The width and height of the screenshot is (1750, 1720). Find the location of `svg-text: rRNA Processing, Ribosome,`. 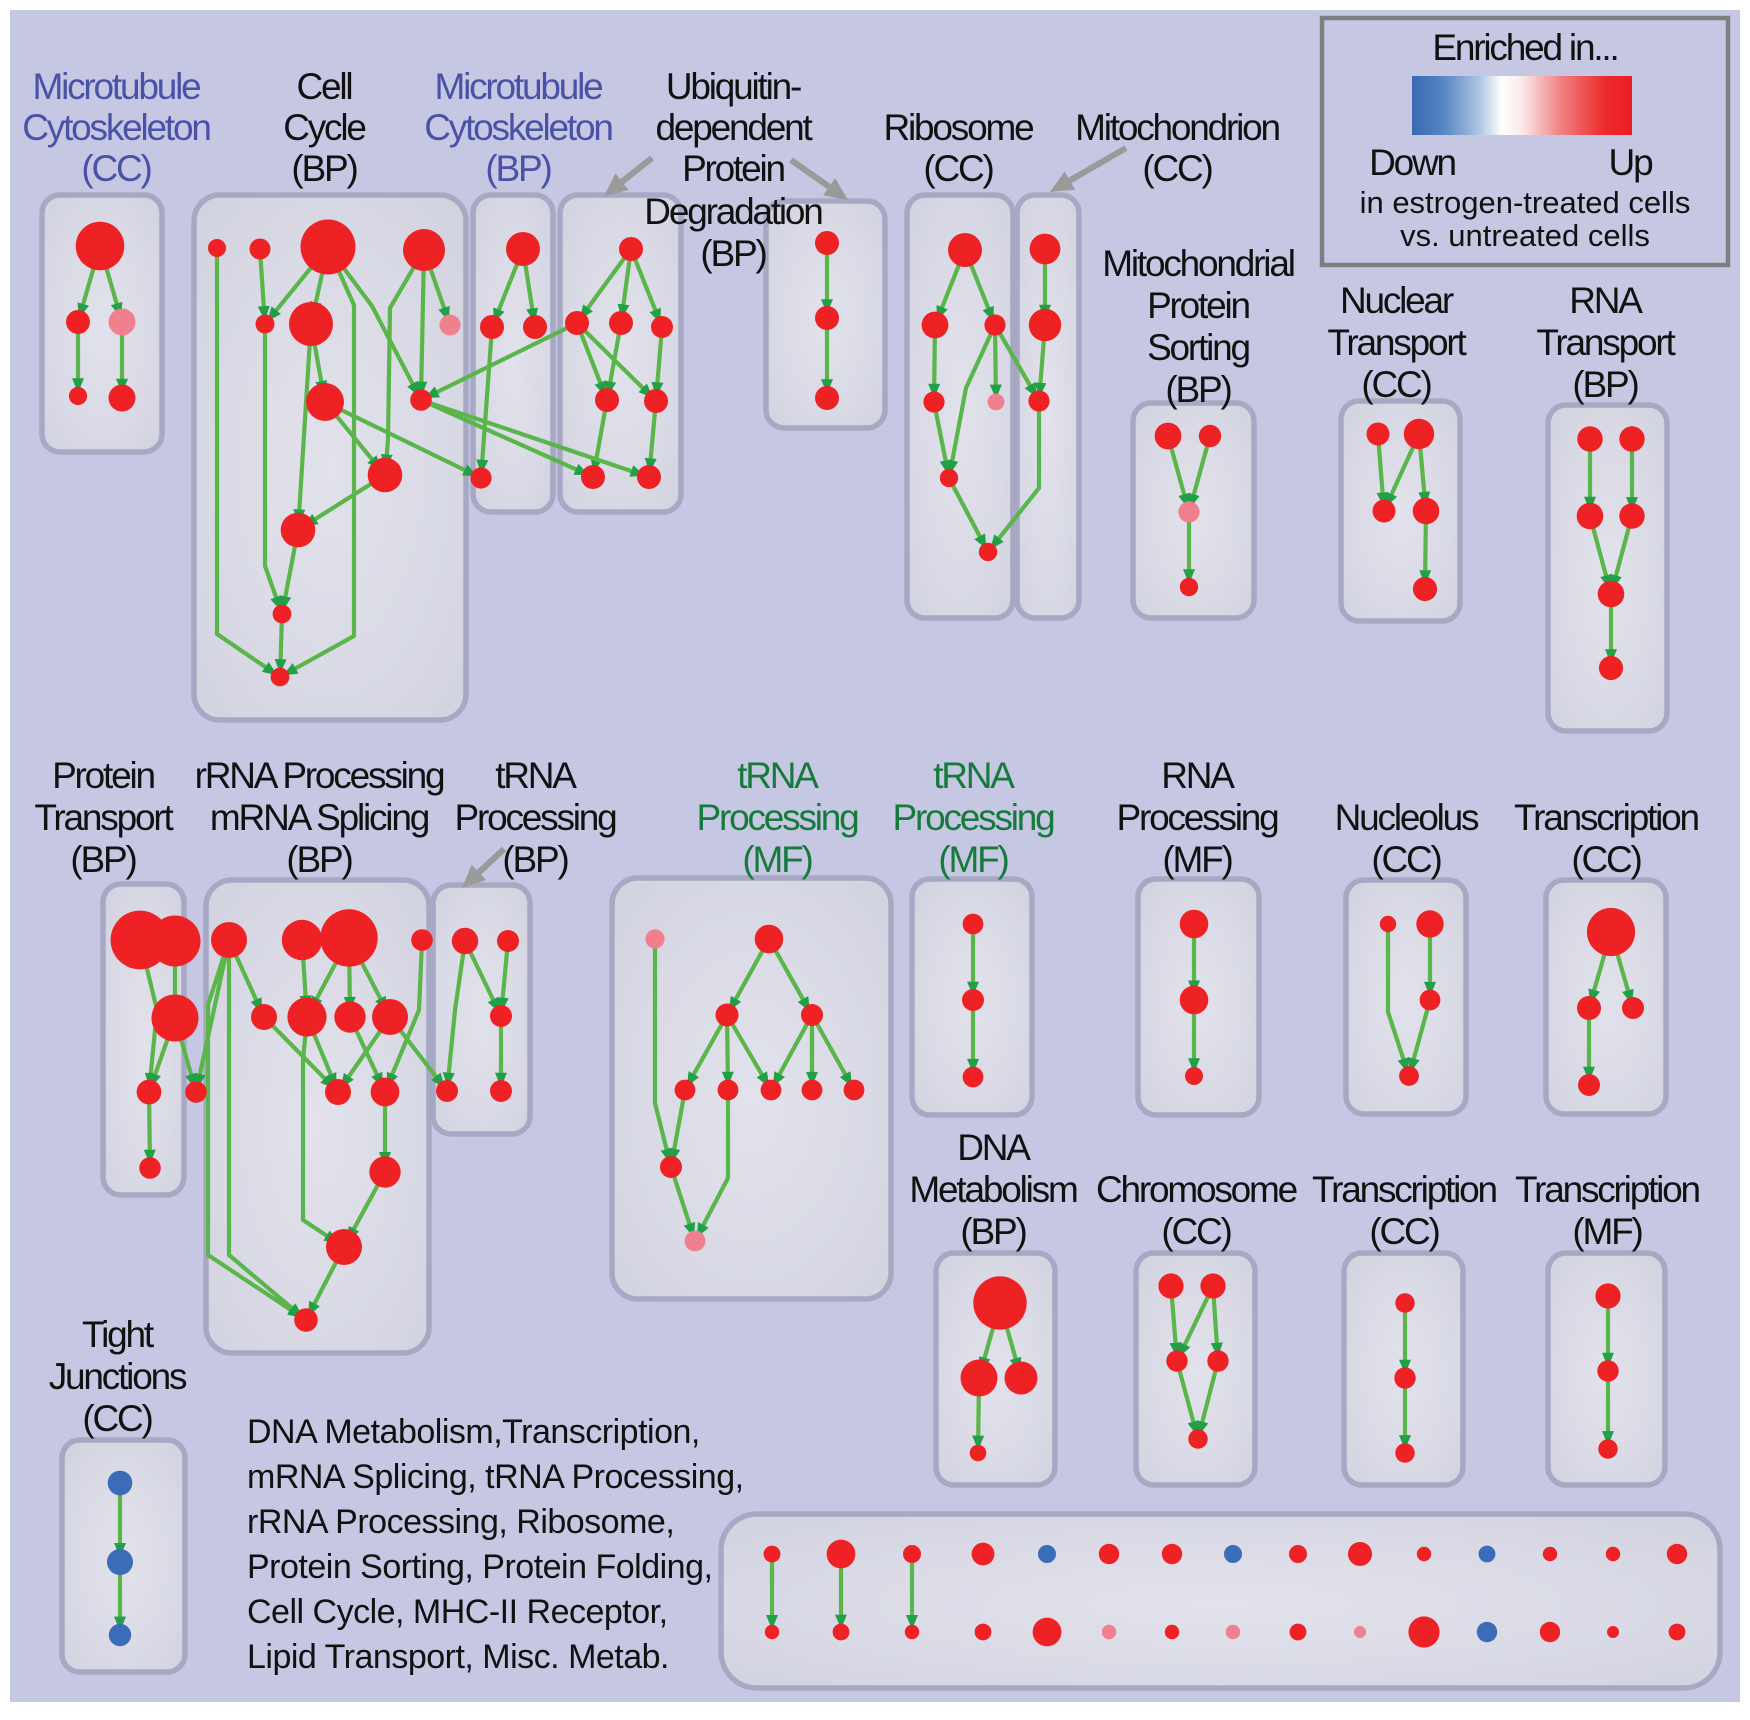

svg-text: rRNA Processing, Ribosome, is located at coordinates (460, 1522).